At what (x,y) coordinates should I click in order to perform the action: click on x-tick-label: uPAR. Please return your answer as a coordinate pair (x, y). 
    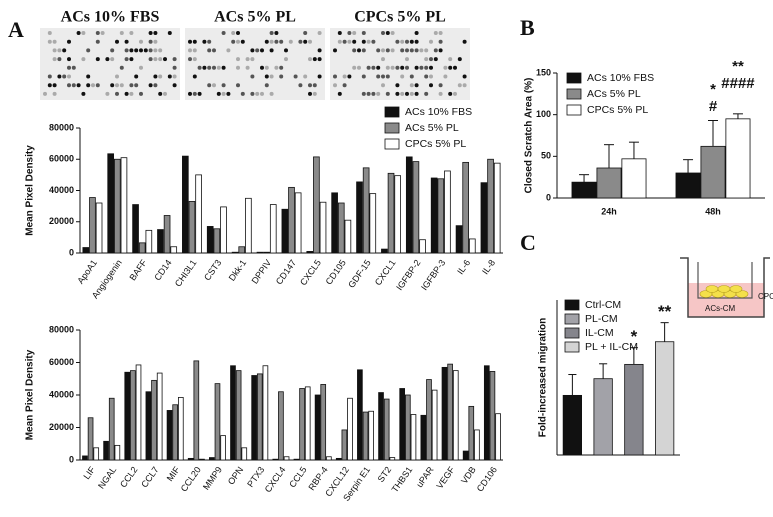
    Looking at the image, I should click on (425, 476).